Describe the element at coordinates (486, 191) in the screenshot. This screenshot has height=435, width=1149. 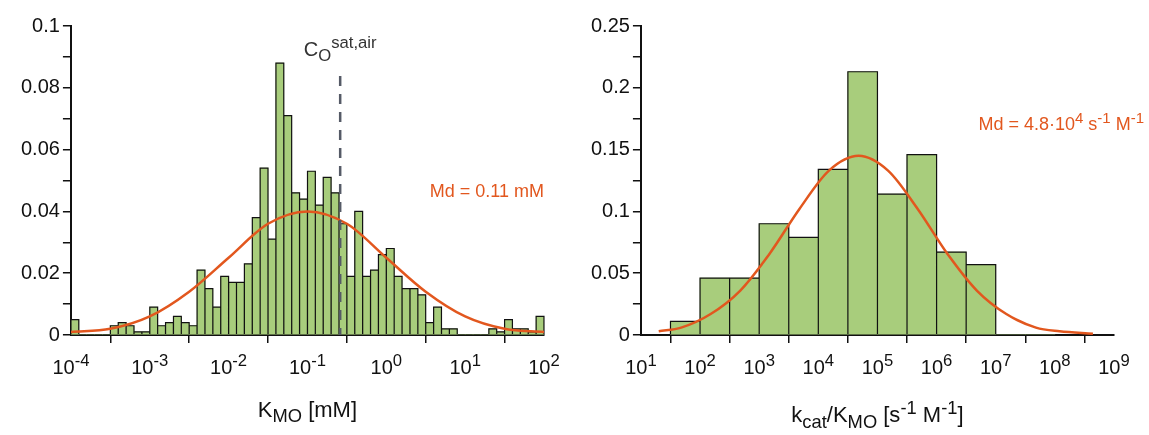
I see `annotation: Md = 0.11 mM` at that location.